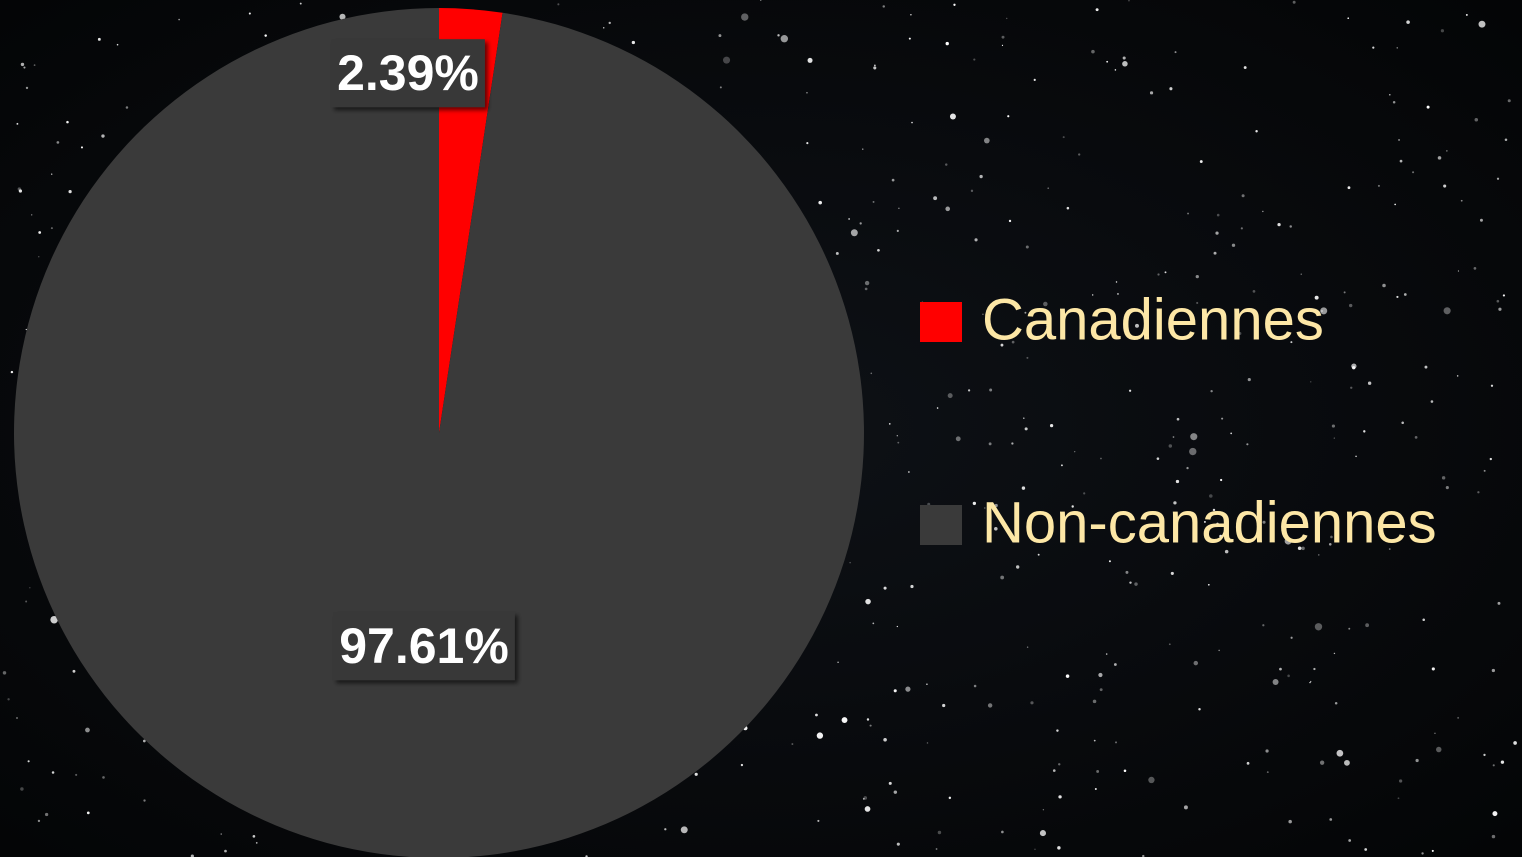 This screenshot has width=1522, height=857. What do you see at coordinates (1209, 522) in the screenshot?
I see `legend-label: Non-canadiennes` at bounding box center [1209, 522].